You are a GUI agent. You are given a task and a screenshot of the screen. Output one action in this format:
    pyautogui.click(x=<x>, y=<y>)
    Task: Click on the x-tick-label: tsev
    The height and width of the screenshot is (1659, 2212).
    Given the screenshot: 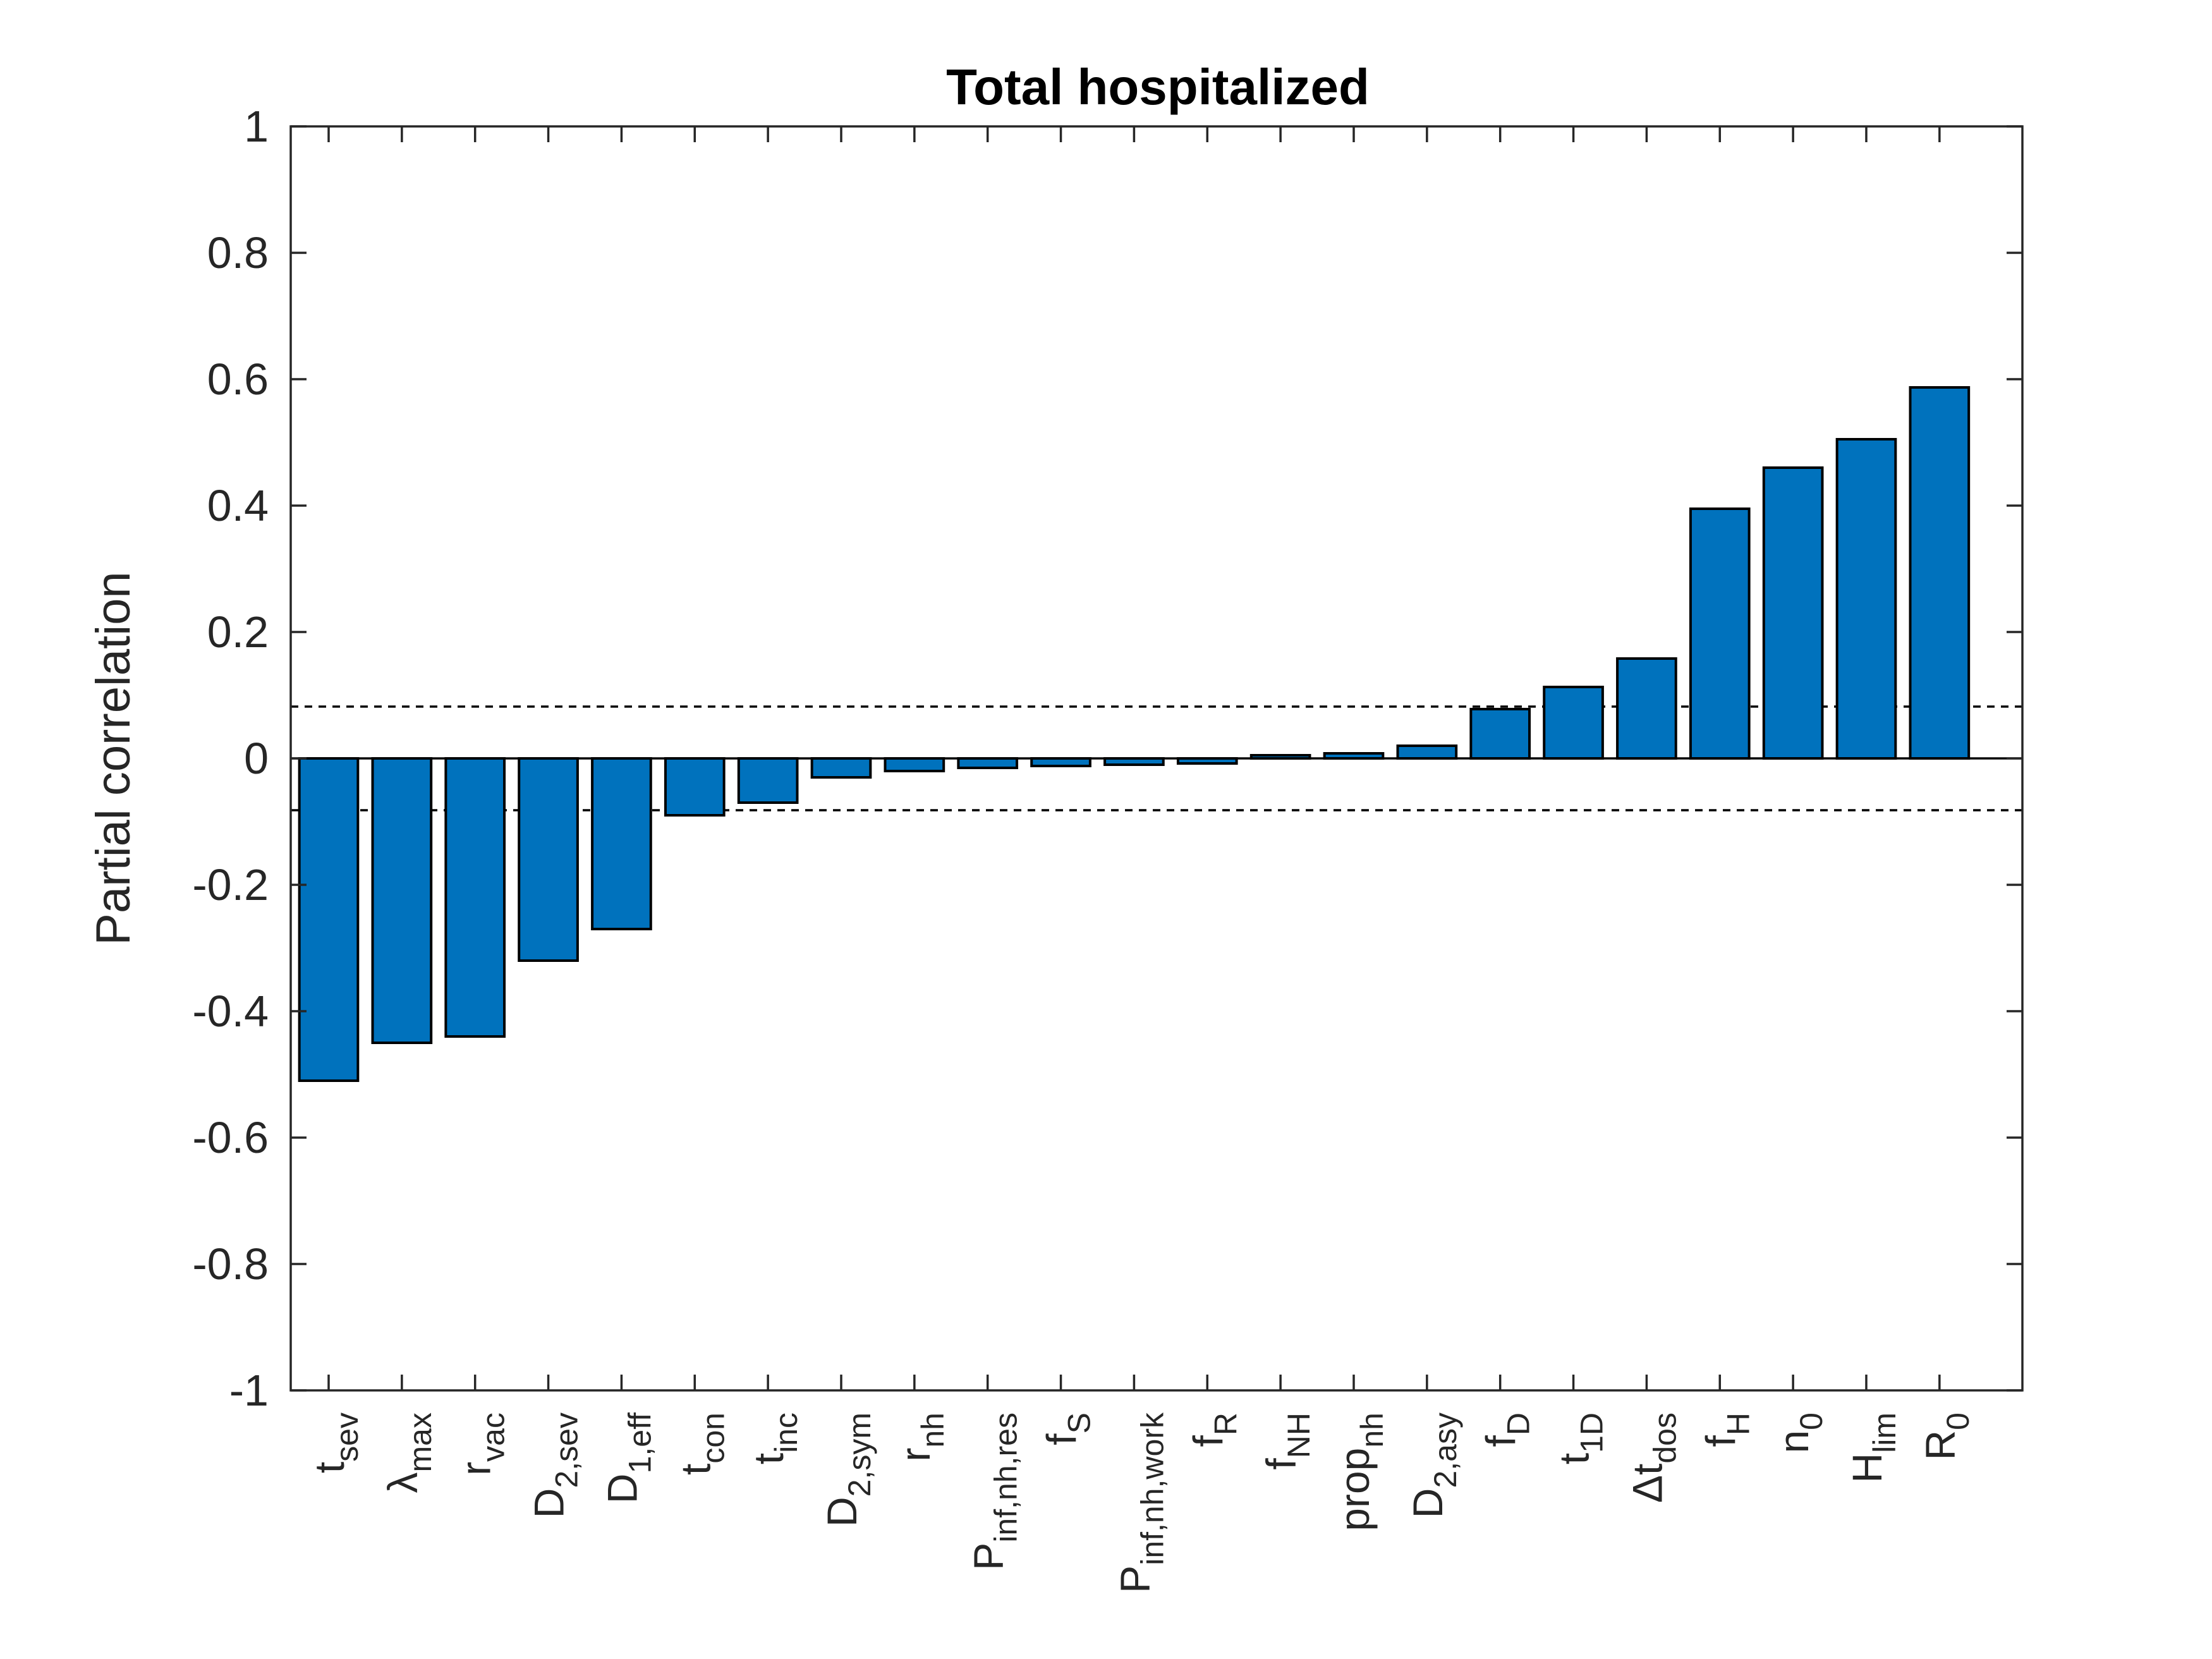 What is the action you would take?
    pyautogui.click(x=335, y=1443)
    